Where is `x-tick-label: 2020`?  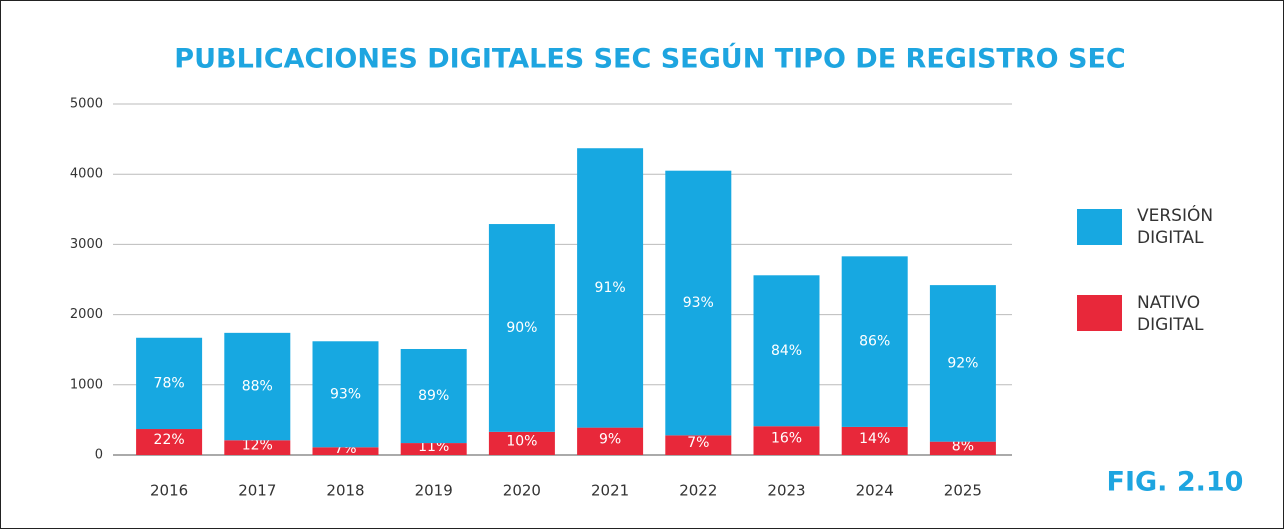 x-tick-label: 2020 is located at coordinates (522, 491).